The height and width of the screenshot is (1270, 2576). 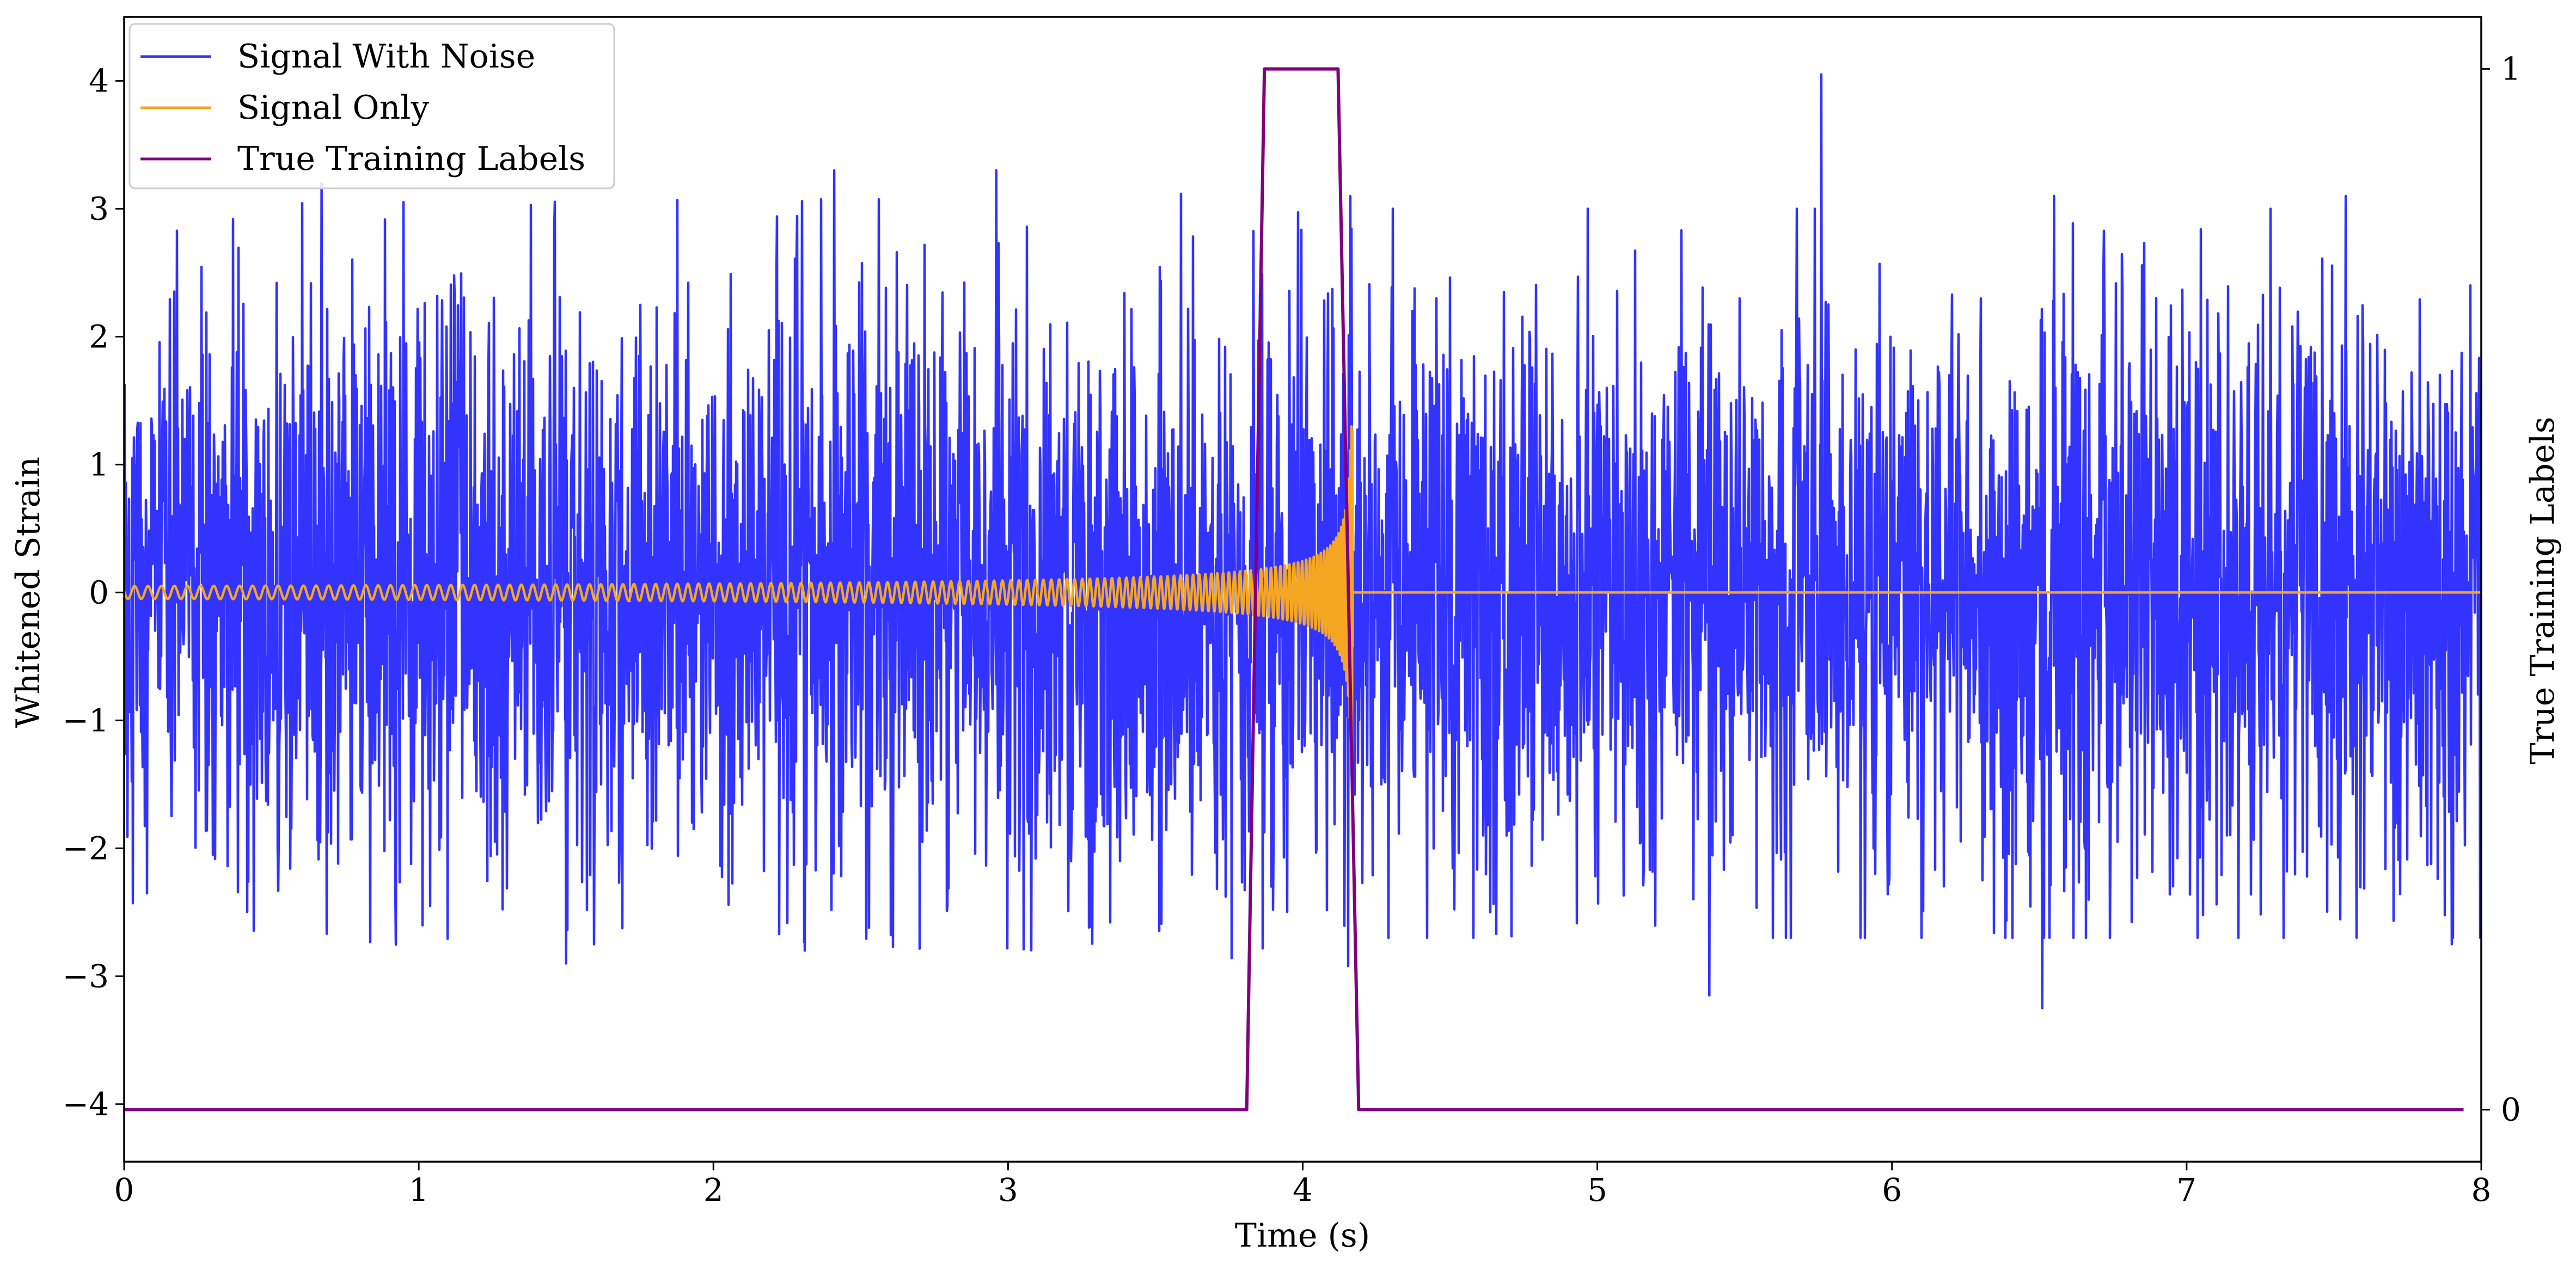 I want to click on x-tick-label: 7, so click(x=2186, y=1189).